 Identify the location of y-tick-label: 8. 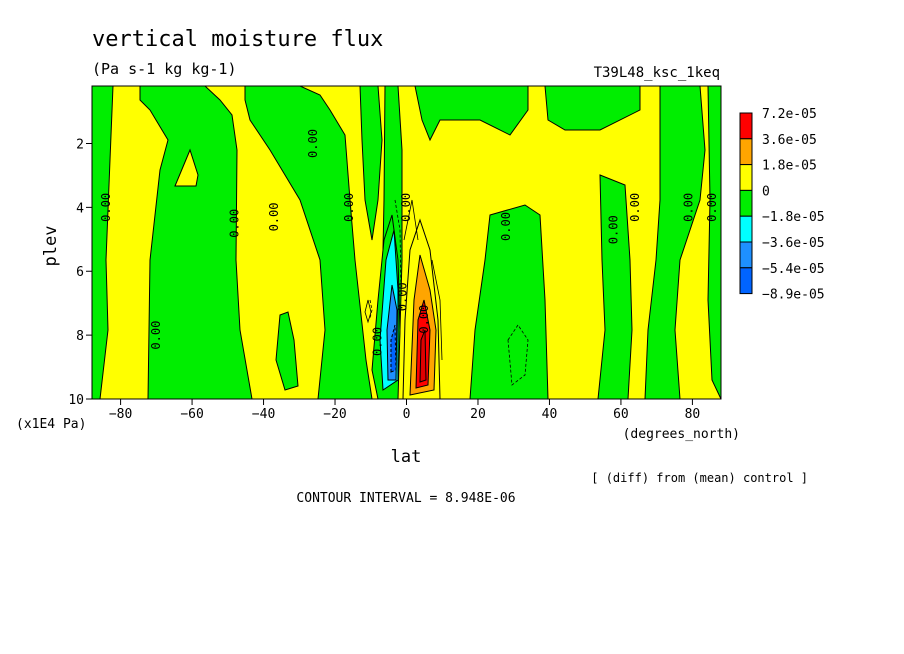
(80, 336).